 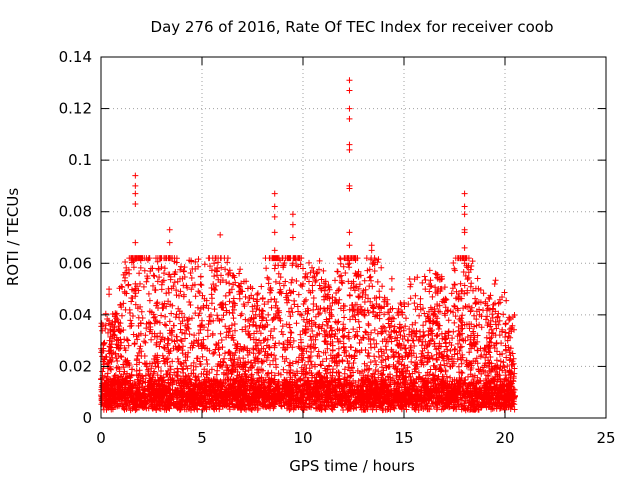 I want to click on y-tick-label: 0.02, so click(x=75, y=366).